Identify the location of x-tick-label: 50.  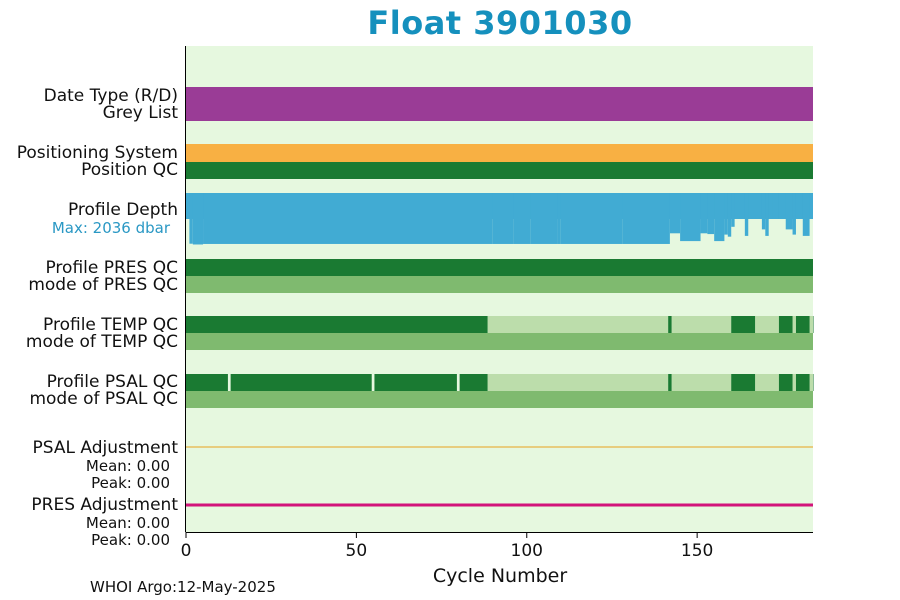
(356, 551).